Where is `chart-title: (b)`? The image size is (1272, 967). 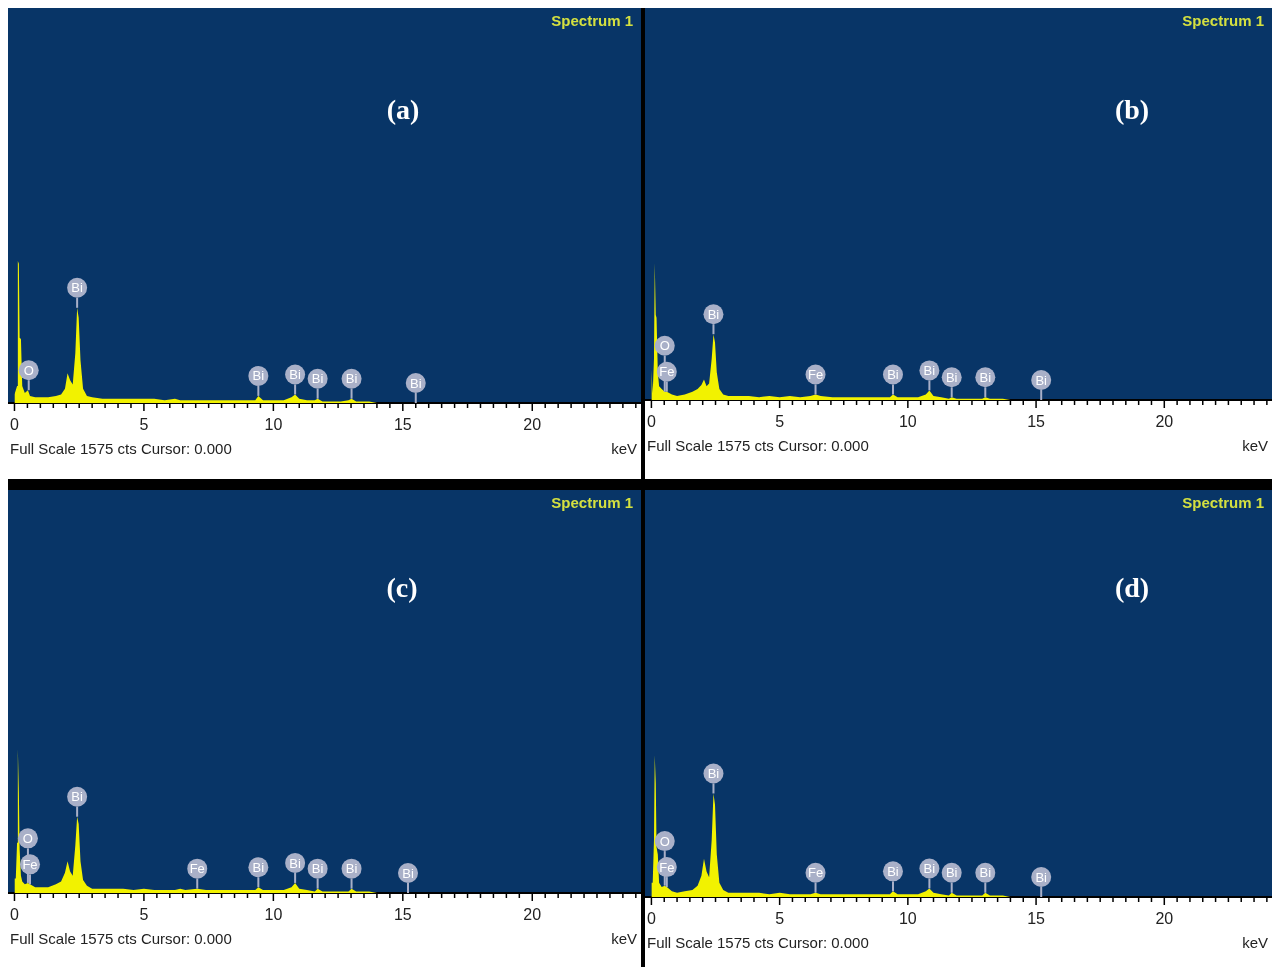 chart-title: (b) is located at coordinates (1132, 110).